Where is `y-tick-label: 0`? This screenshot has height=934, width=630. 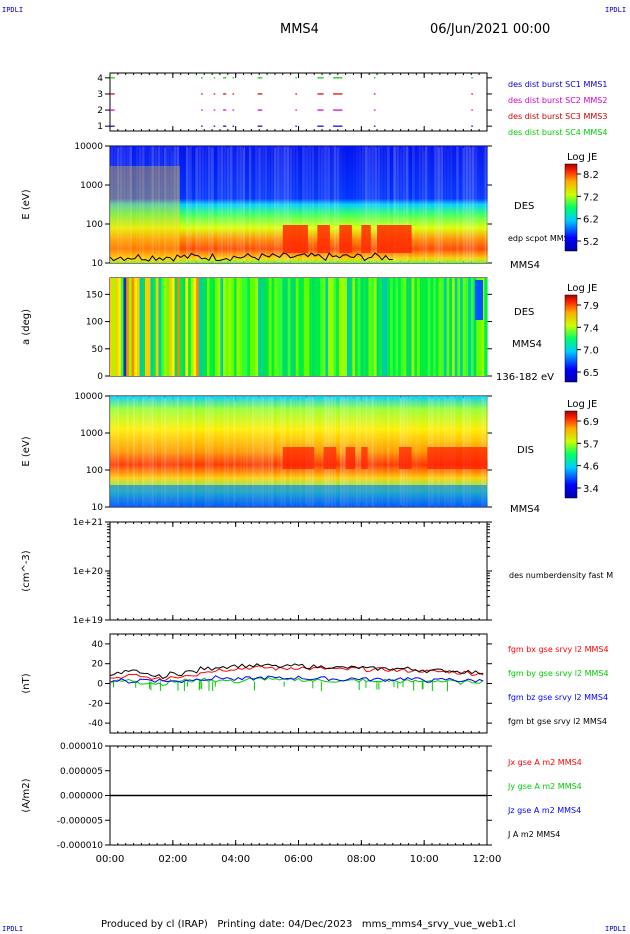
y-tick-label: 0 is located at coordinates (100, 685).